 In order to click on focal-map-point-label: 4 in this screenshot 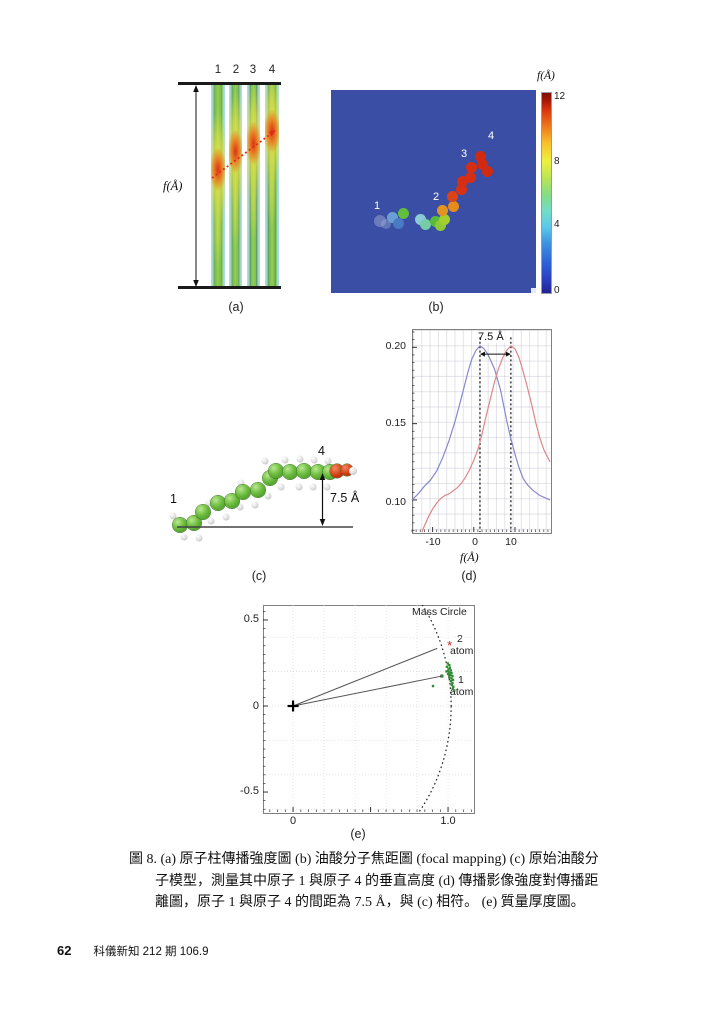, I will do `click(491, 136)`.